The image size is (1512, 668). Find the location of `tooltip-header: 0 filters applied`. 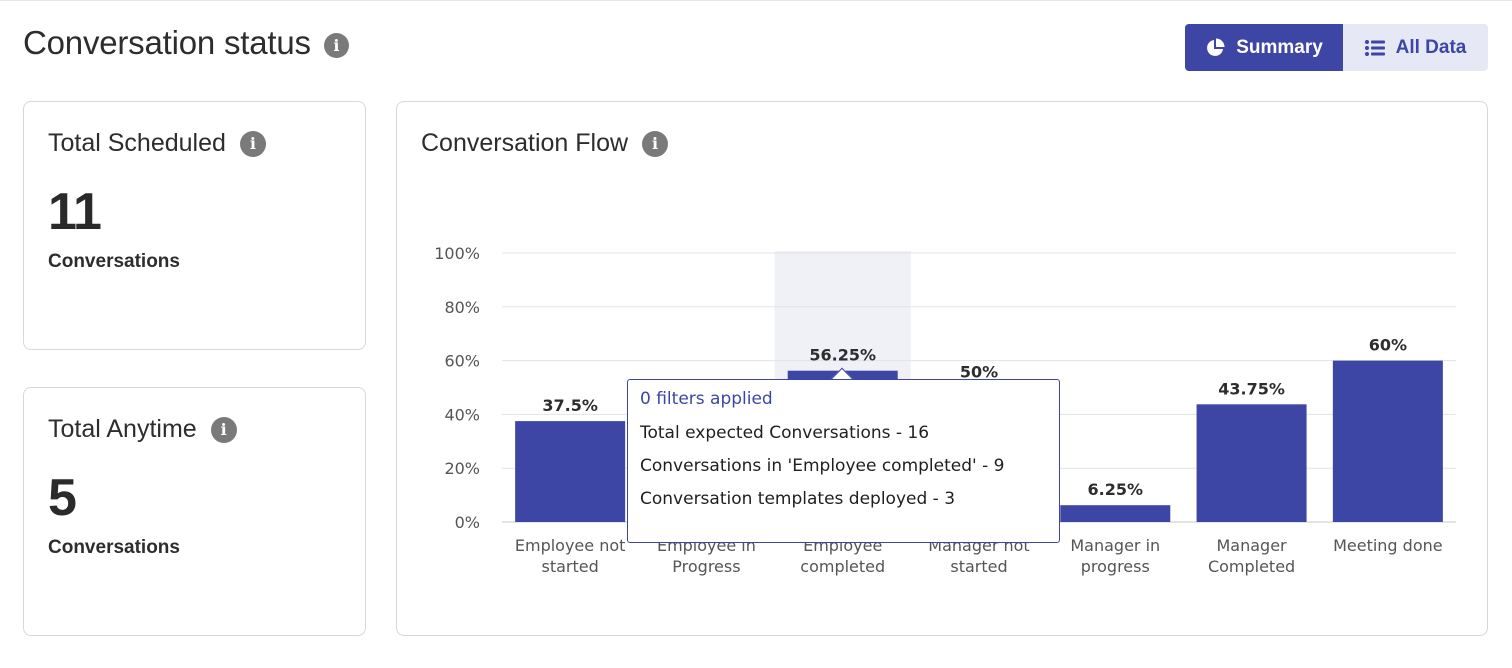

tooltip-header: 0 filters applied is located at coordinates (706, 399).